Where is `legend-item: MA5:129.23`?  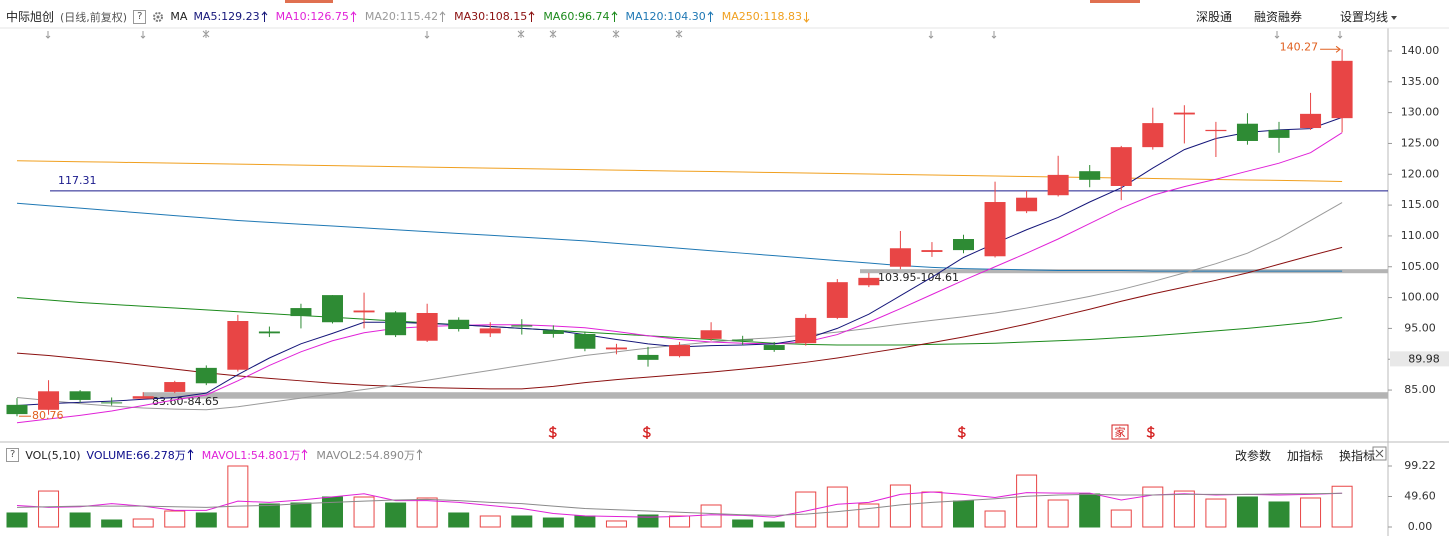 legend-item: MA5:129.23 is located at coordinates (230, 16).